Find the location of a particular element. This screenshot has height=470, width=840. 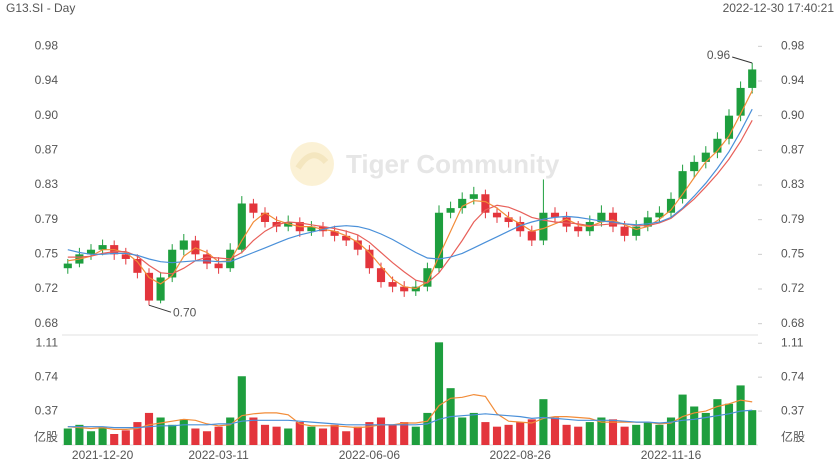

timestamp: 2022-12-30 17:40:21 is located at coordinates (779, 8).